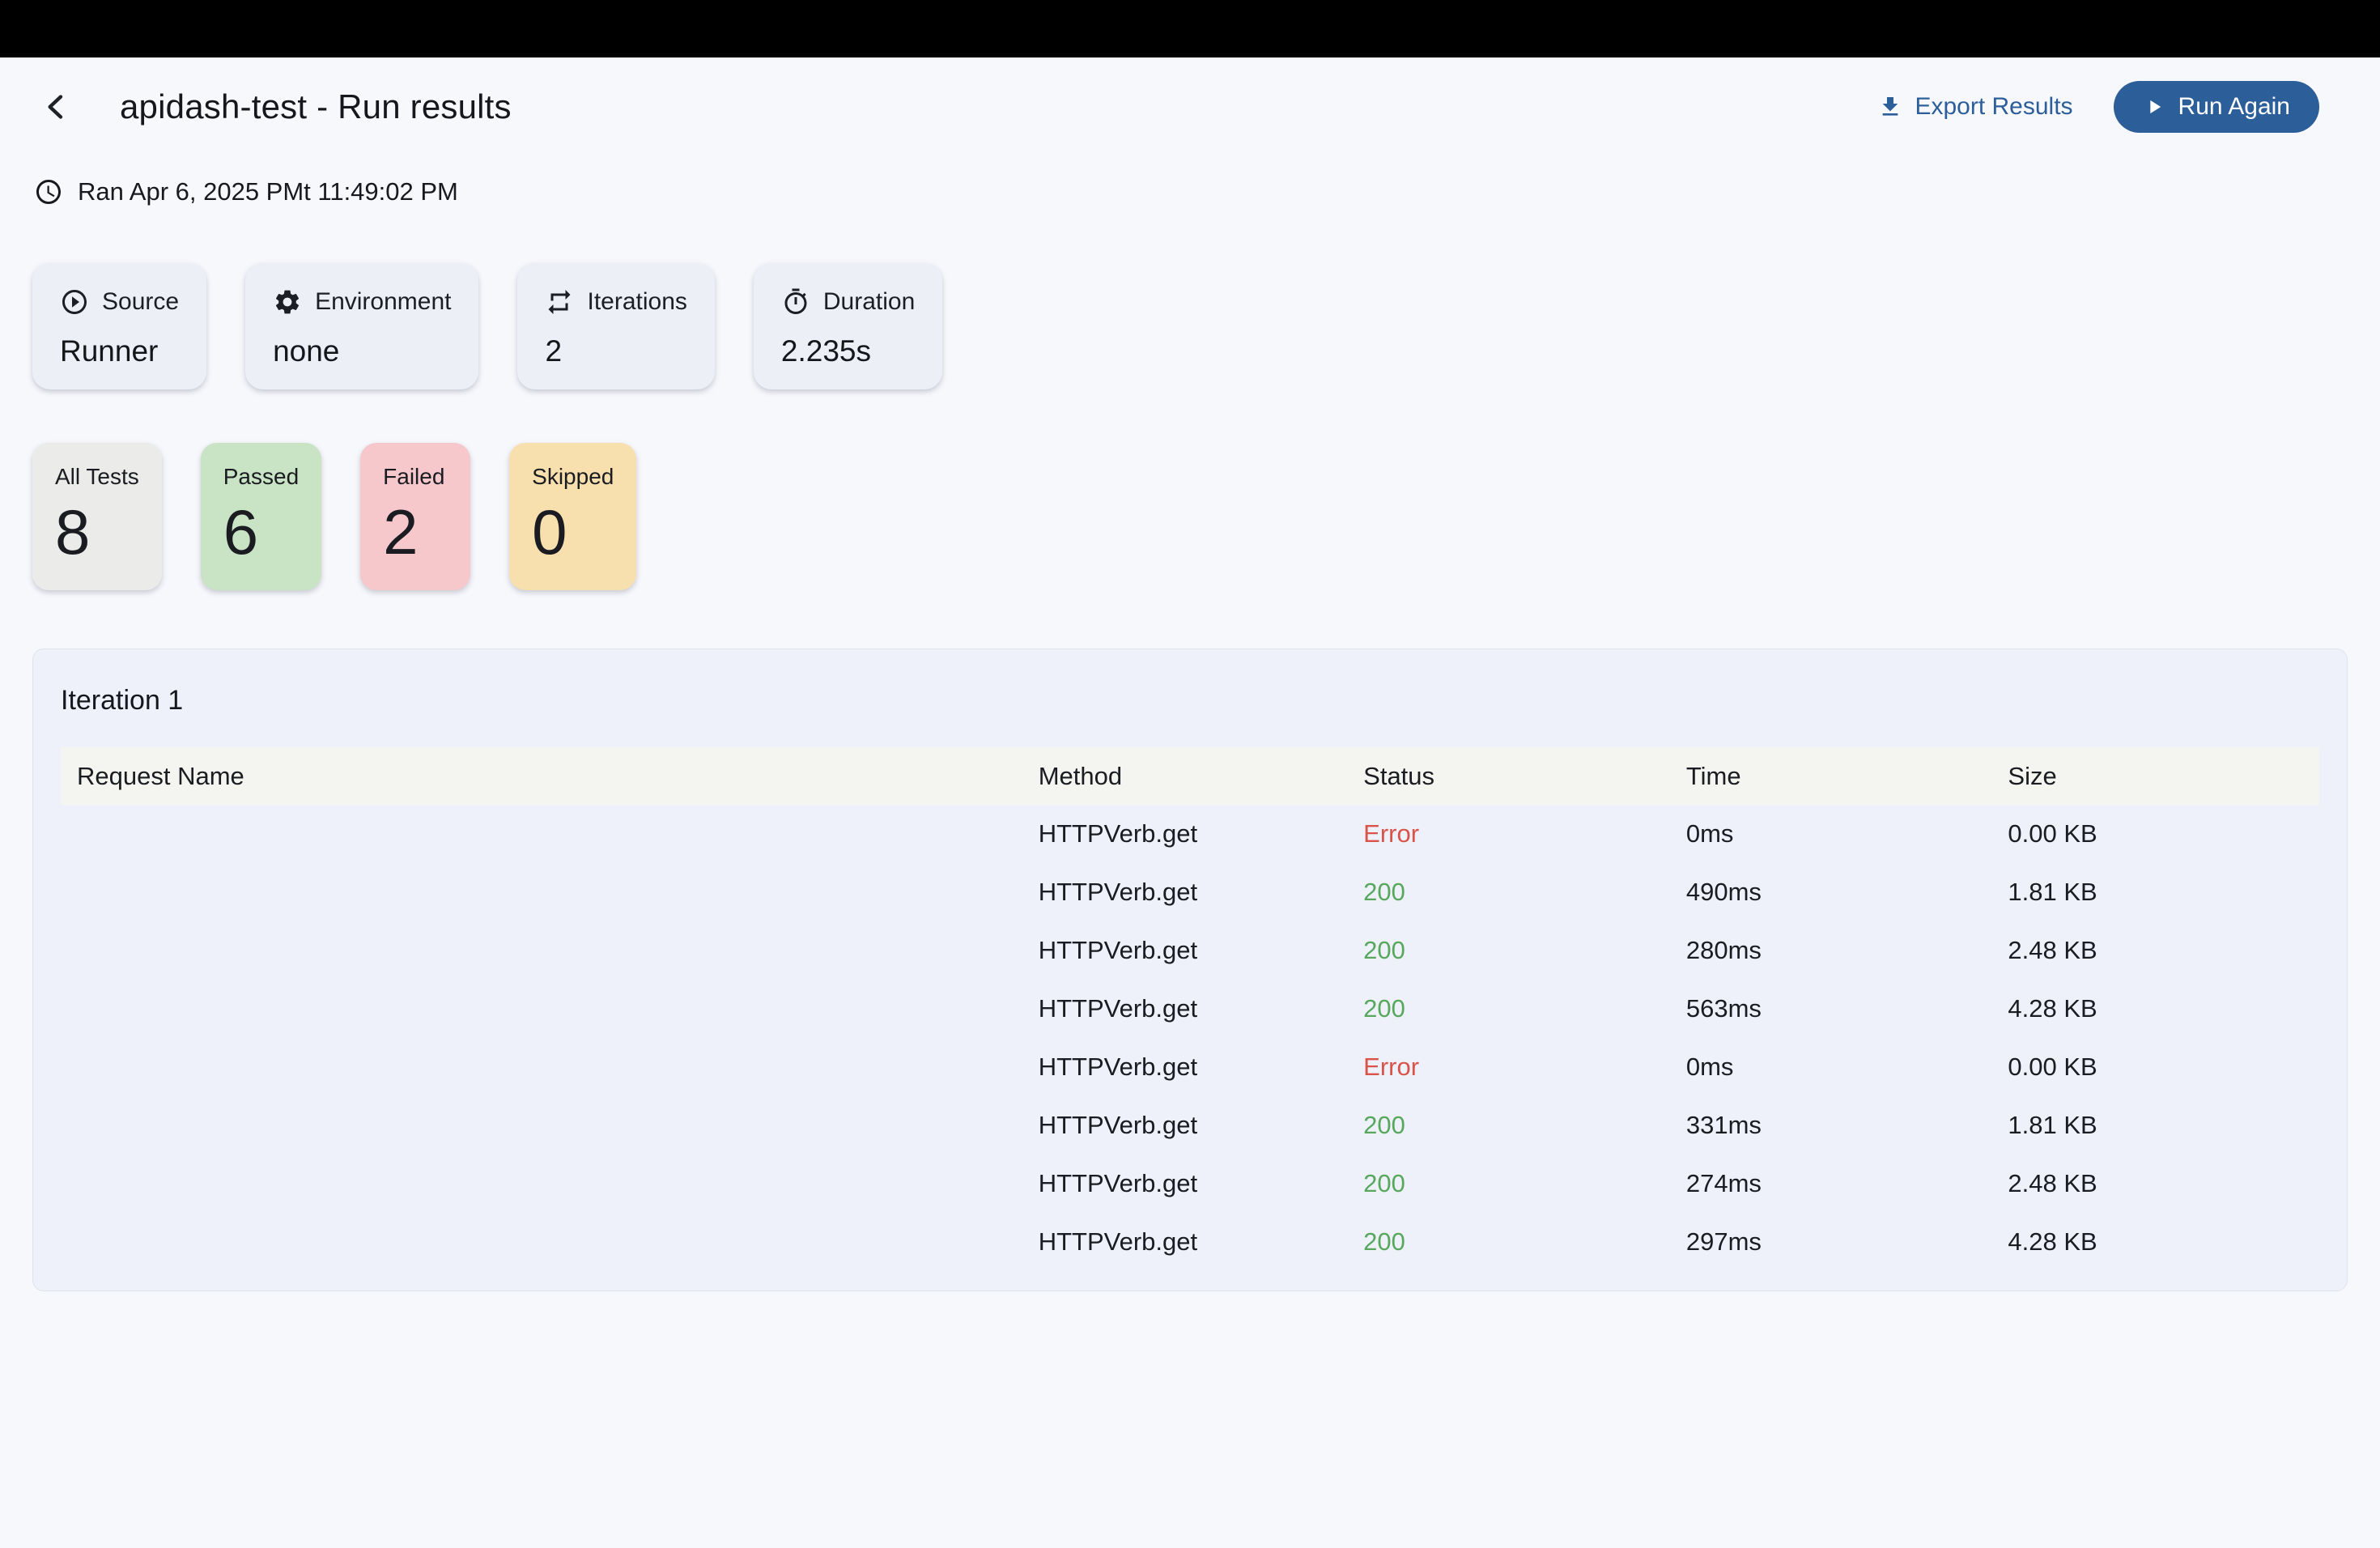  I want to click on export-results-label: Export Results, so click(1994, 107).